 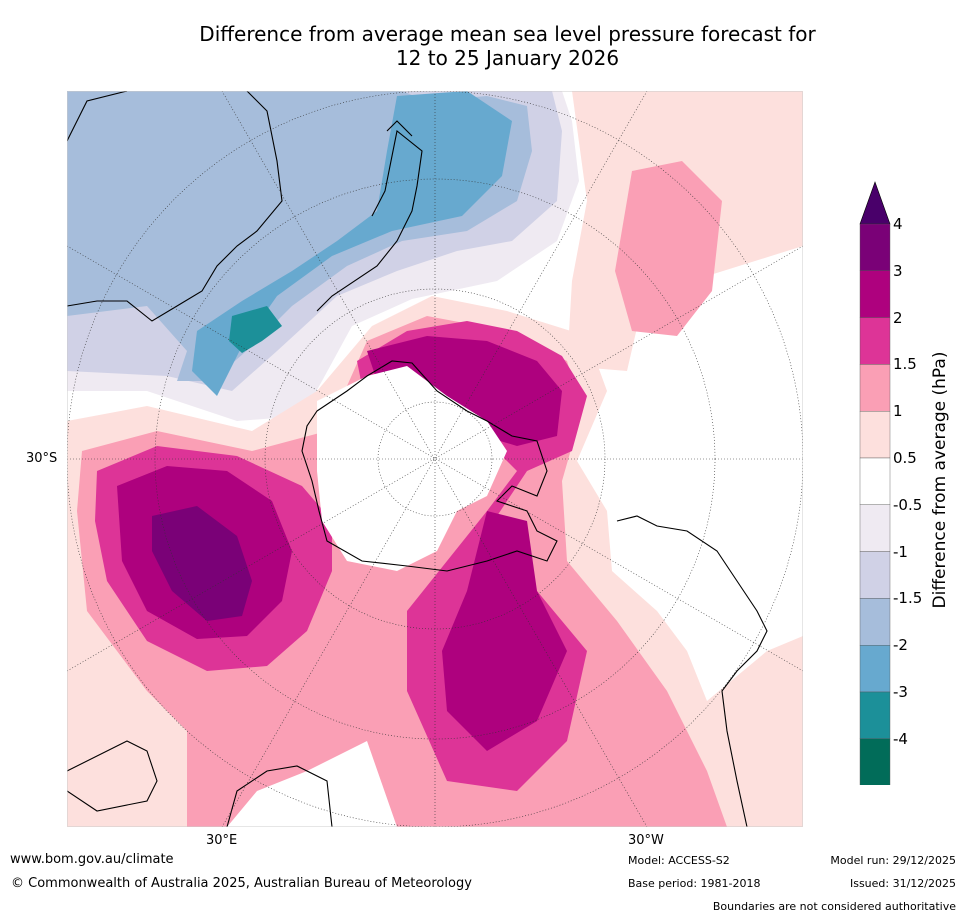 I want to click on colorbar-tick-label: -0.5, so click(x=908, y=504).